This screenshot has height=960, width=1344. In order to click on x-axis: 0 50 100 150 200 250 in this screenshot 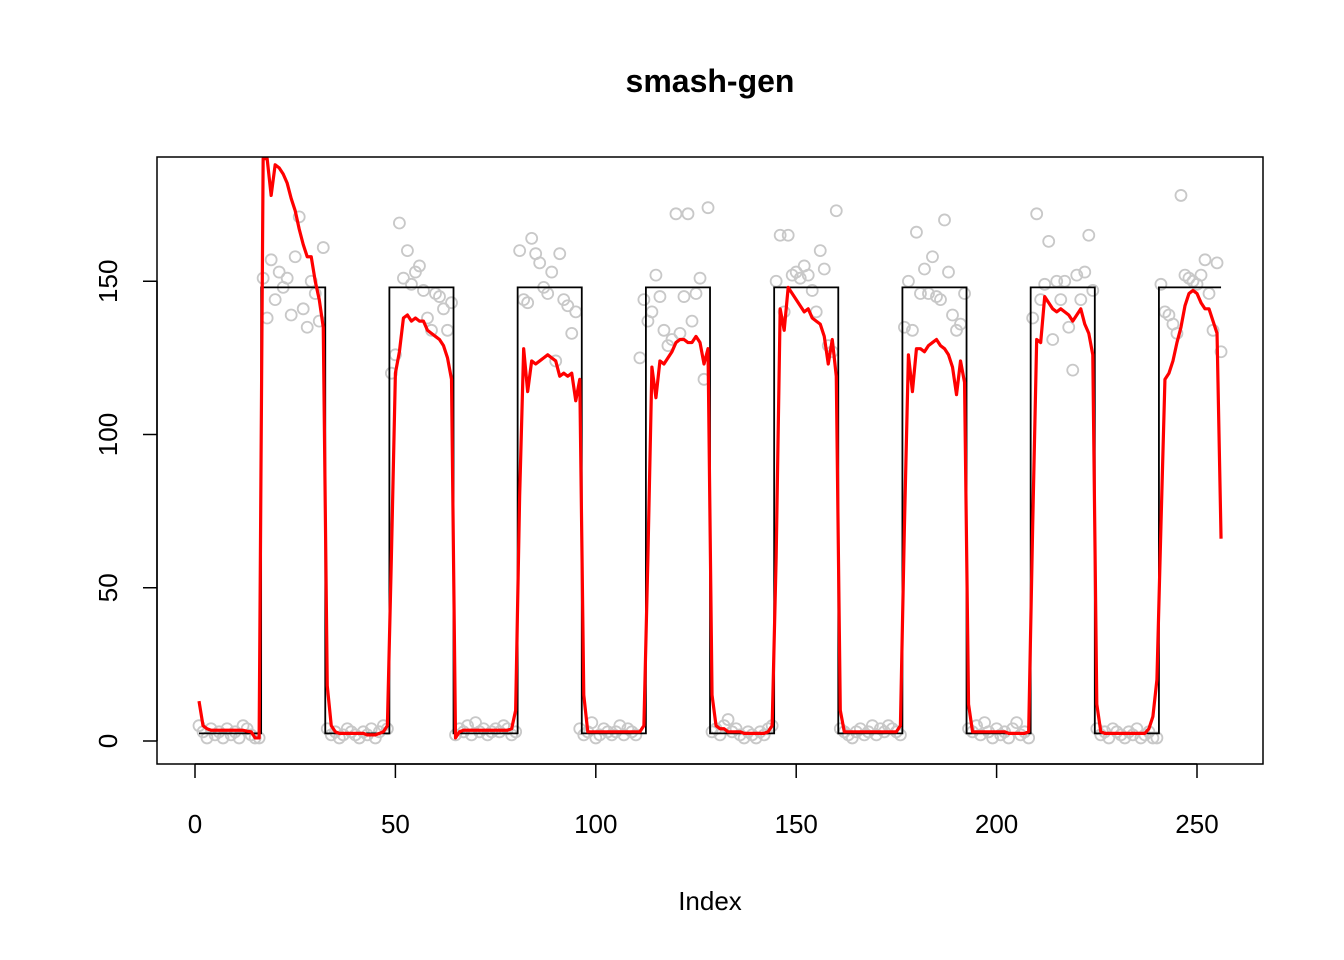, I will do `click(703, 801)`.